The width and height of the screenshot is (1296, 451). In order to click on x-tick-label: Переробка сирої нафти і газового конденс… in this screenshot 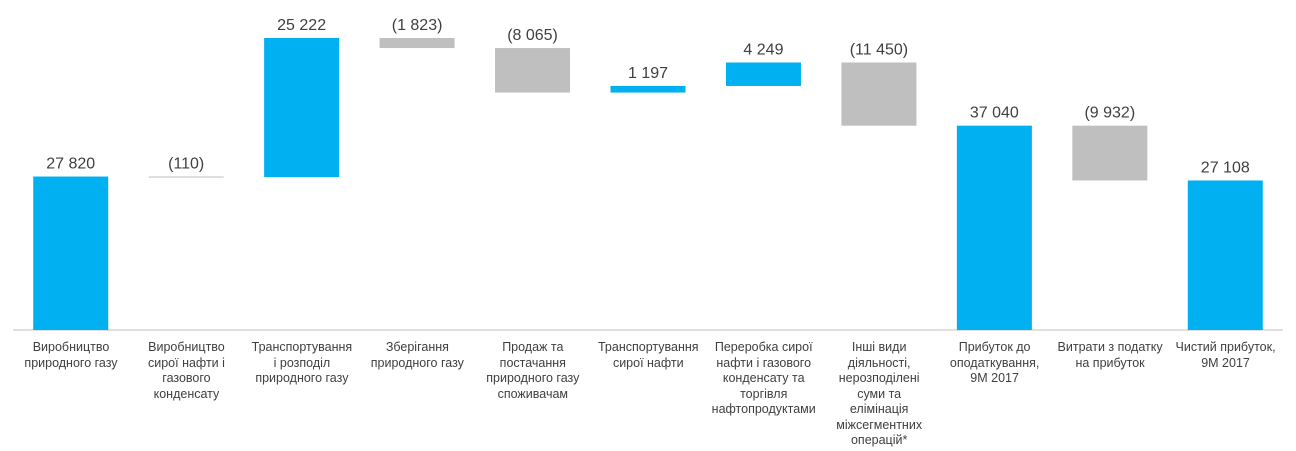, I will do `click(763, 378)`.